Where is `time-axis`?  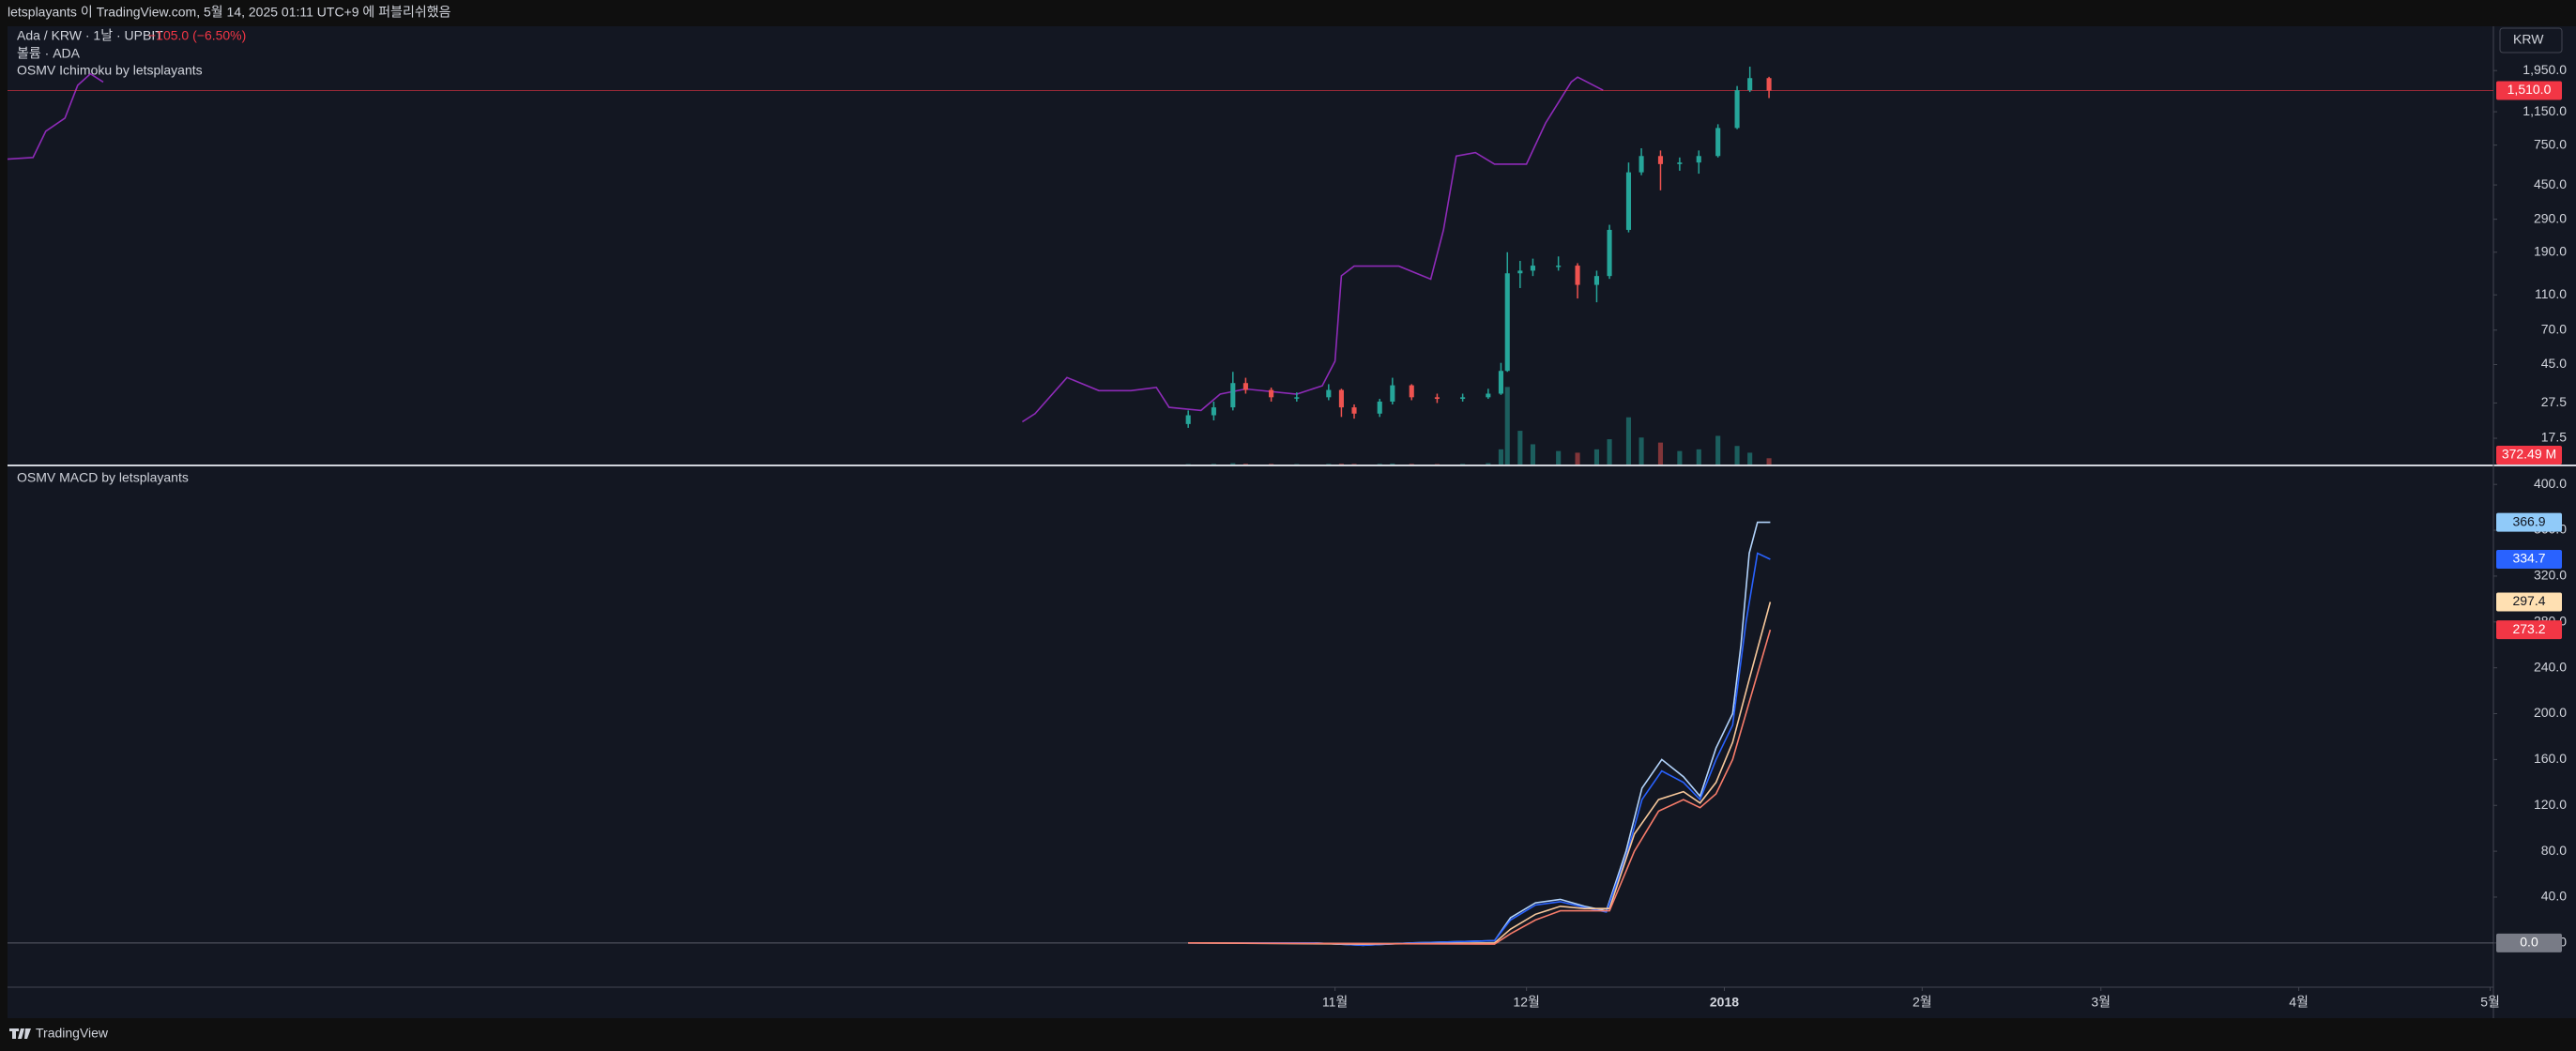 time-axis is located at coordinates (1250, 1002).